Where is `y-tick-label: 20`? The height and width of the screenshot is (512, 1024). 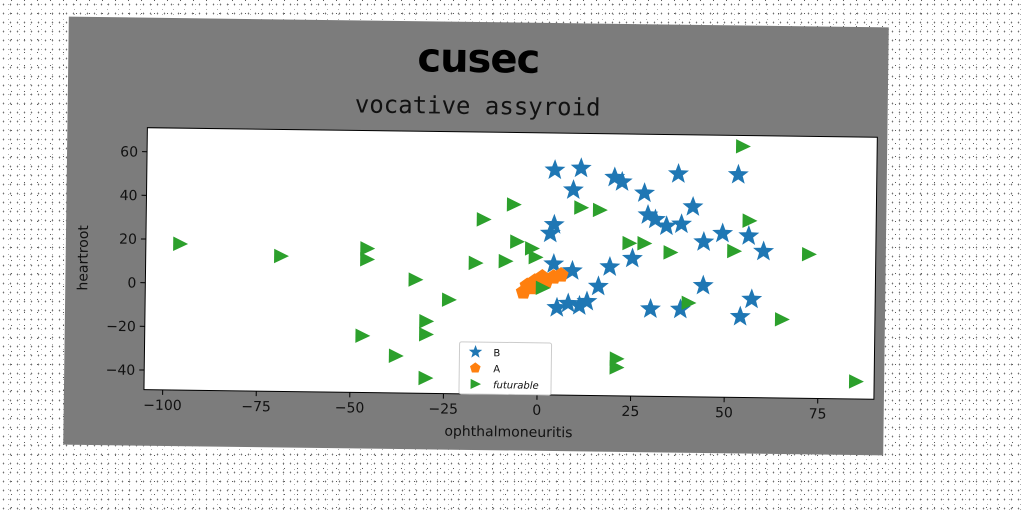 y-tick-label: 20 is located at coordinates (128, 240).